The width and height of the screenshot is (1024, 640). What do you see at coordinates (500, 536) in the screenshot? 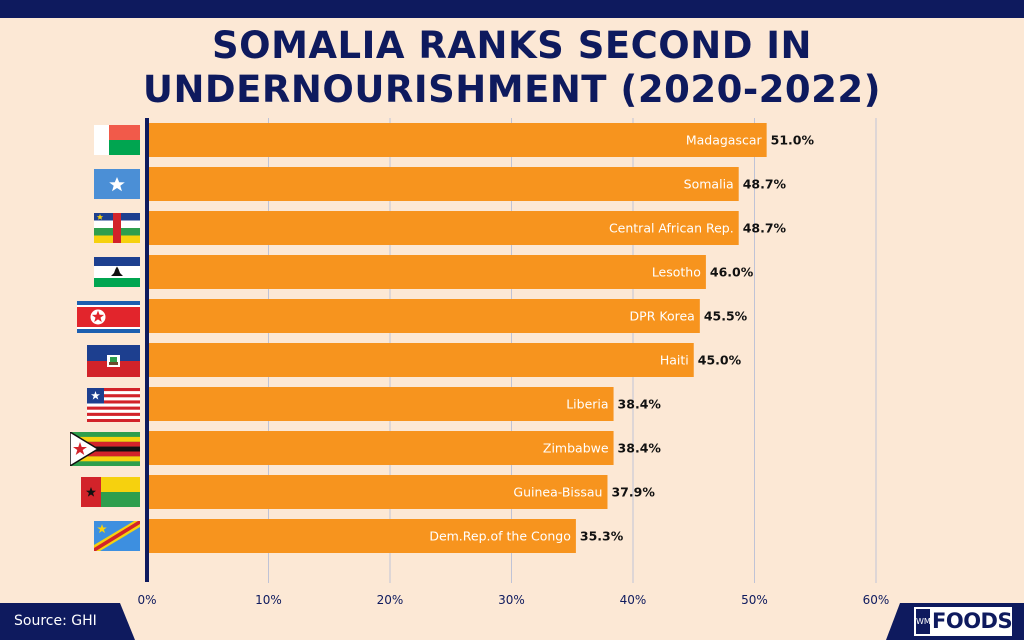
I see `bar-category-label: Dem.Rep.of the Congo` at bounding box center [500, 536].